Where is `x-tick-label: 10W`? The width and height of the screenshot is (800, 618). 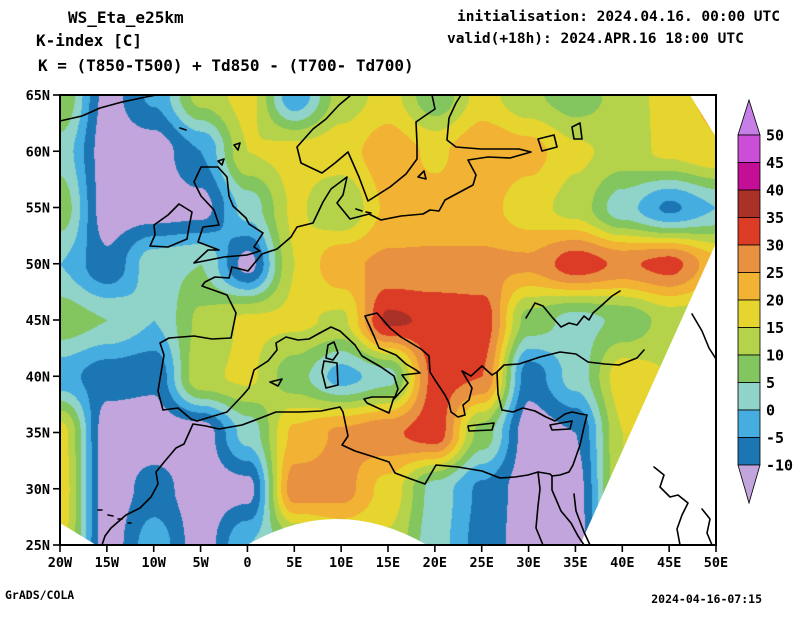 x-tick-label: 10W is located at coordinates (154, 563).